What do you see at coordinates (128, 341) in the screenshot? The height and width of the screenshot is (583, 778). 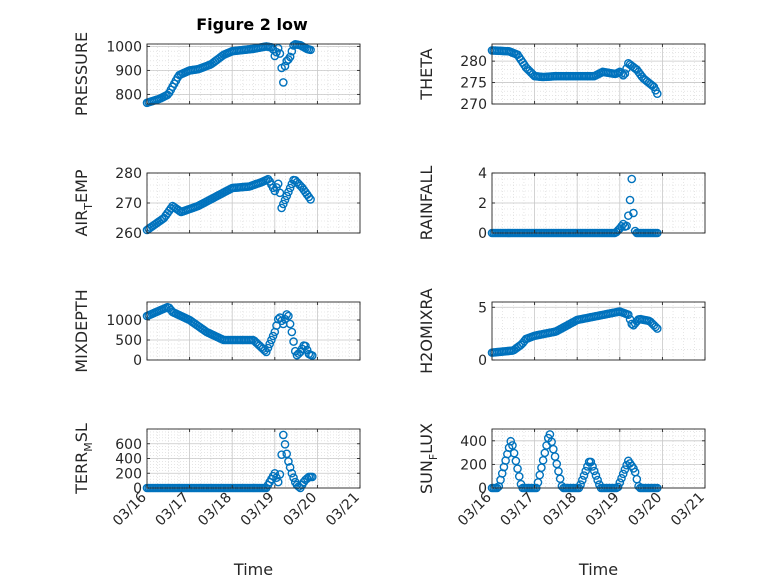 I see `y-tick-label: 500` at bounding box center [128, 341].